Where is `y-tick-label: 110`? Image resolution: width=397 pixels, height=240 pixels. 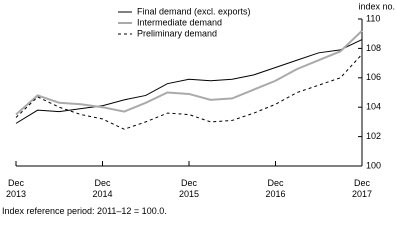
y-tick-label: 110 is located at coordinates (373, 18).